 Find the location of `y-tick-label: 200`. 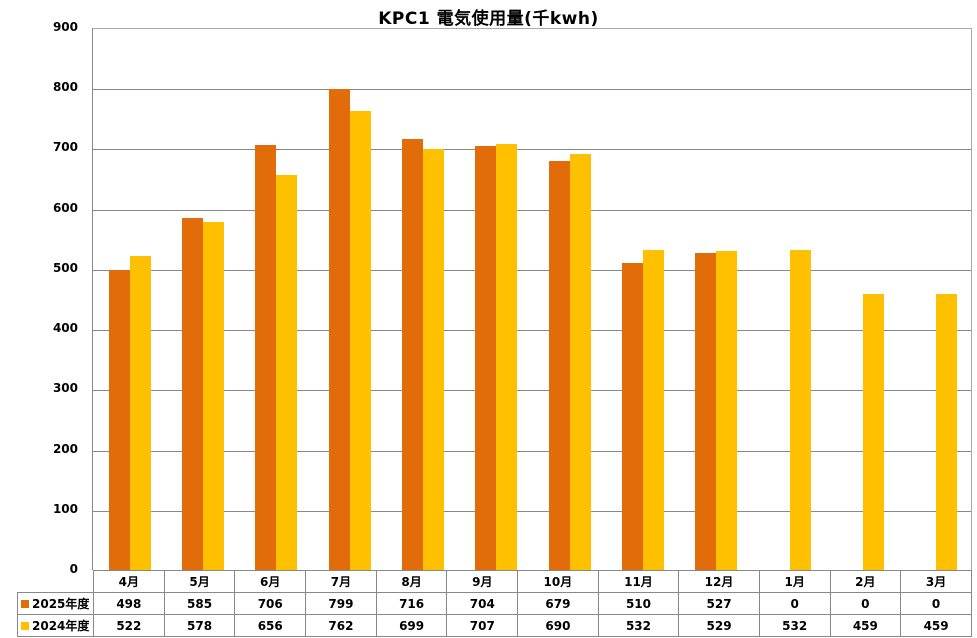

y-tick-label: 200 is located at coordinates (65, 448).